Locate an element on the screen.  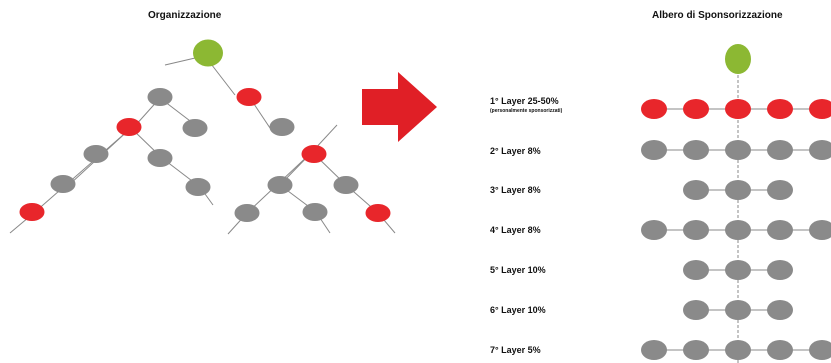
right-arrow-icon is located at coordinates (399, 107).